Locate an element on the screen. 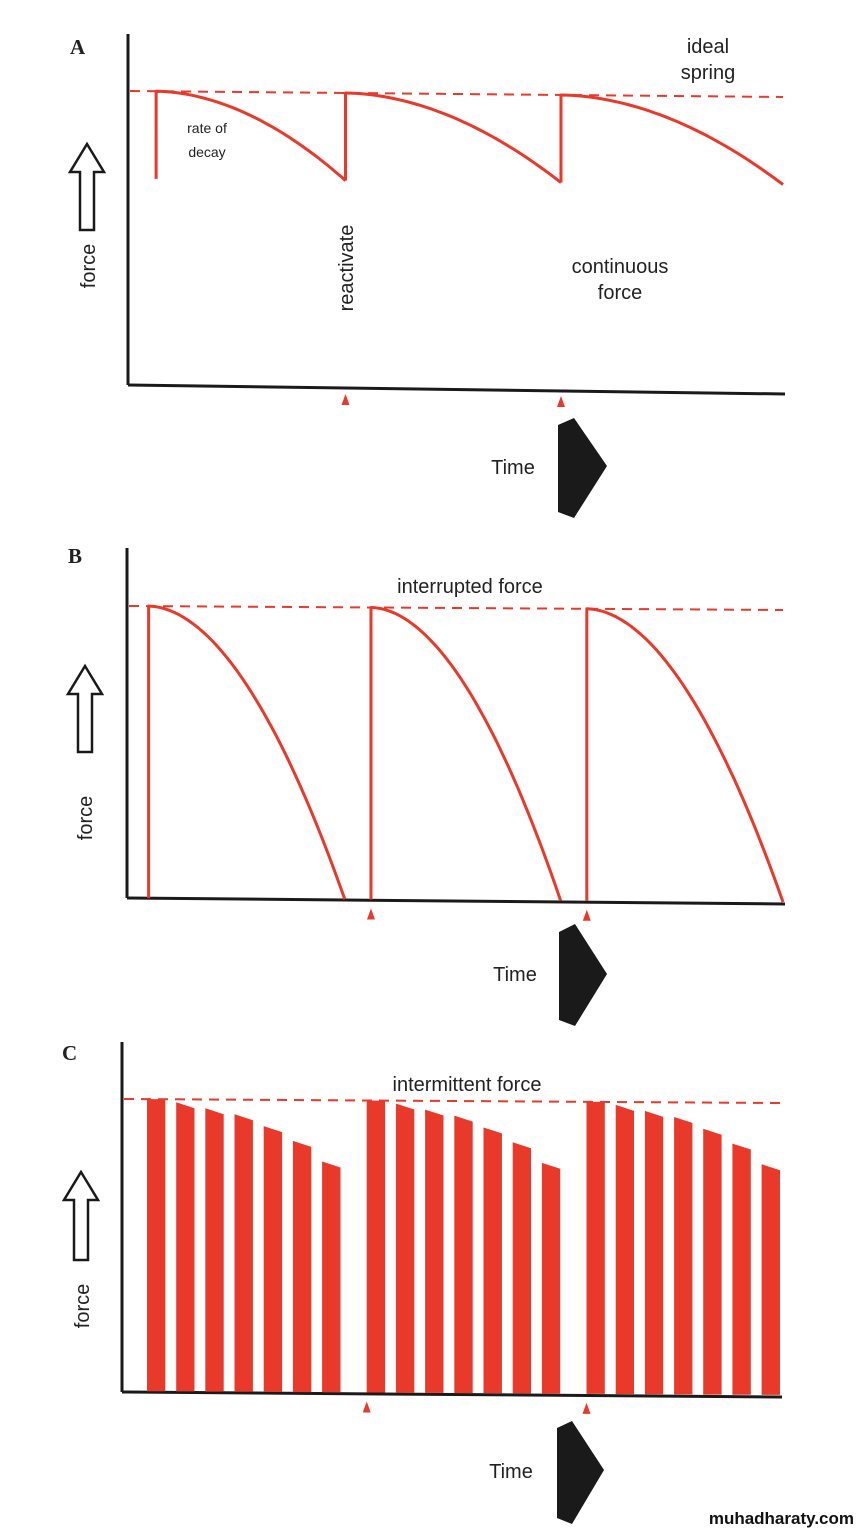 The height and width of the screenshot is (1531, 862). panel-a-ideal-label-line2: spring is located at coordinates (708, 73).